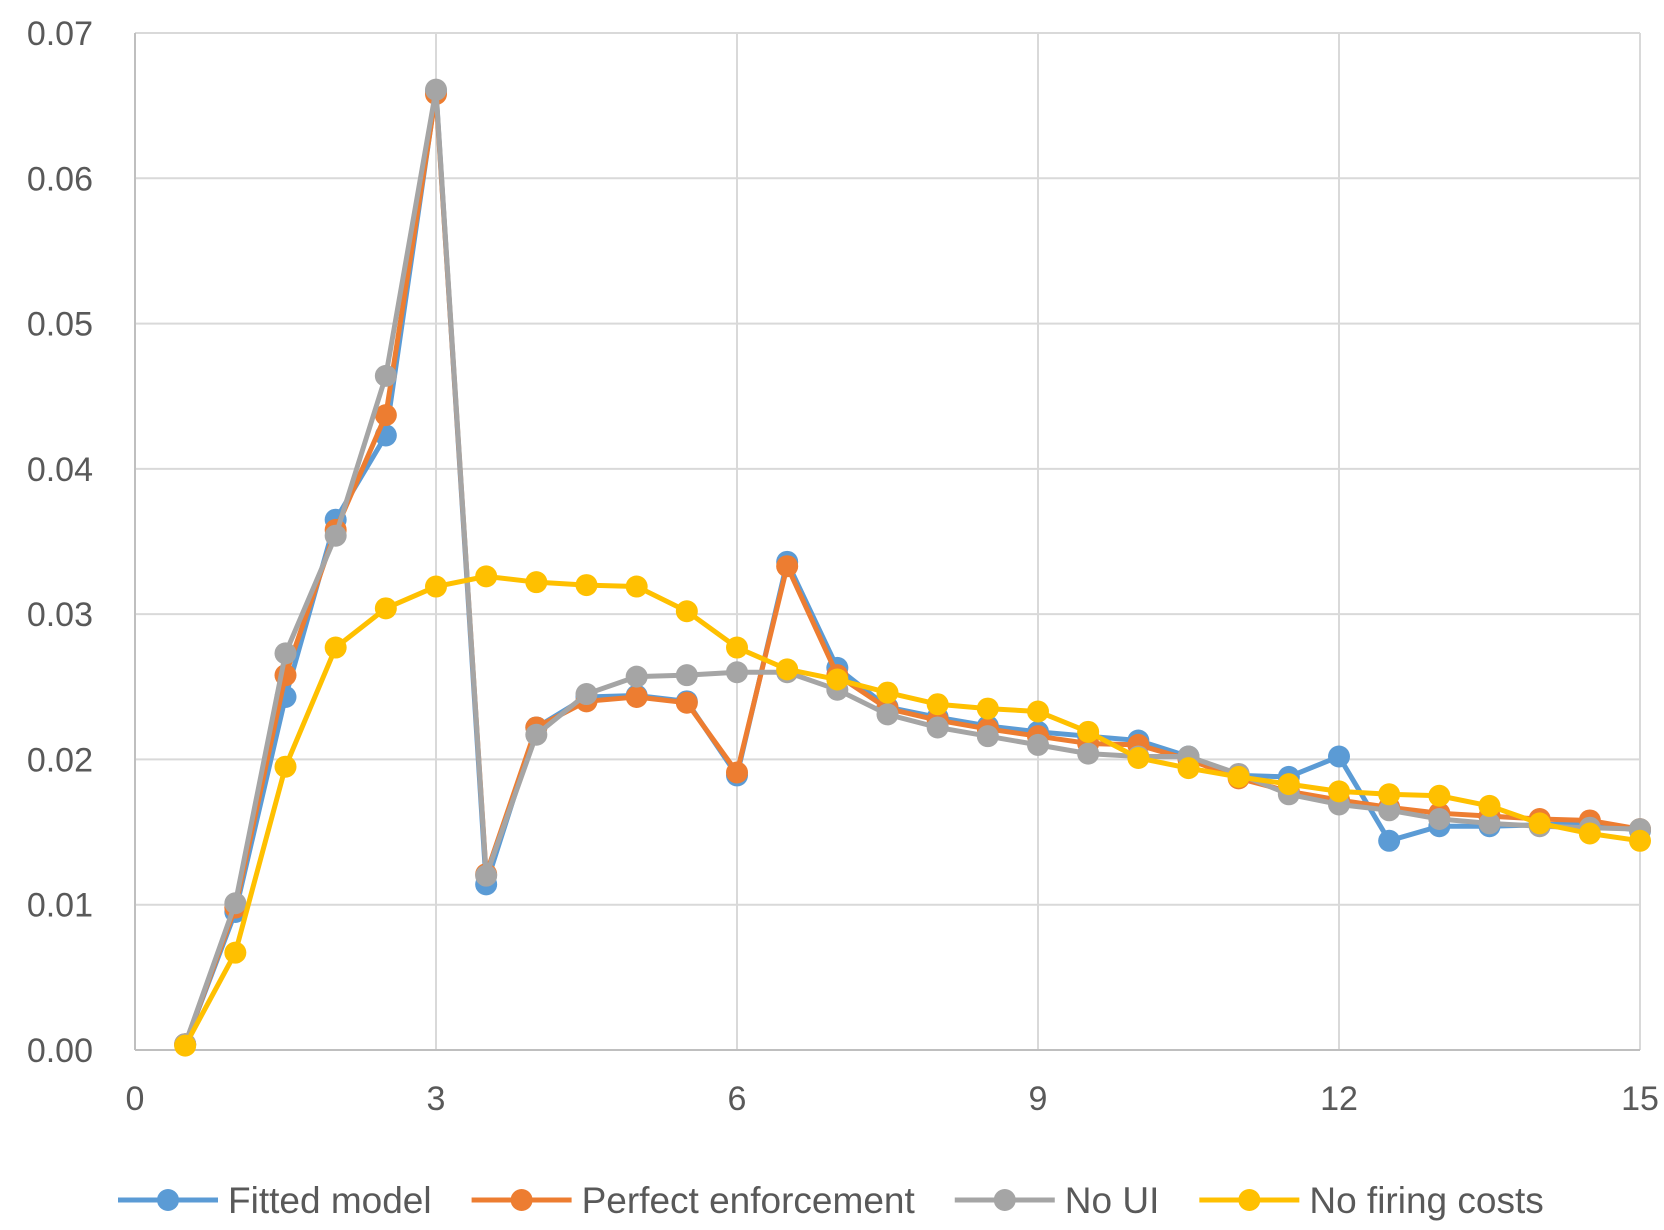 The image size is (1664, 1230). What do you see at coordinates (60, 34) in the screenshot?
I see `y-tick-label: 0.07` at bounding box center [60, 34].